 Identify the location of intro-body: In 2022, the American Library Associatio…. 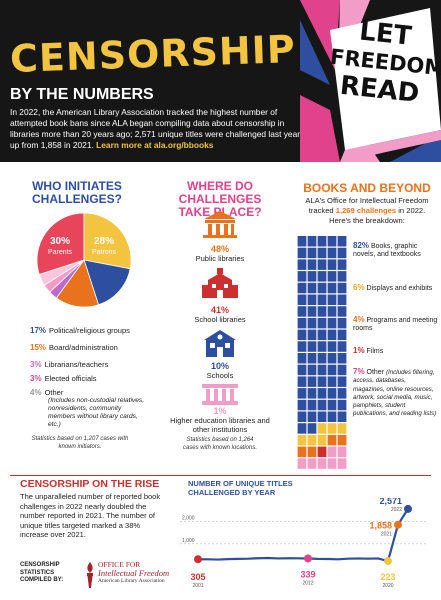
(156, 128).